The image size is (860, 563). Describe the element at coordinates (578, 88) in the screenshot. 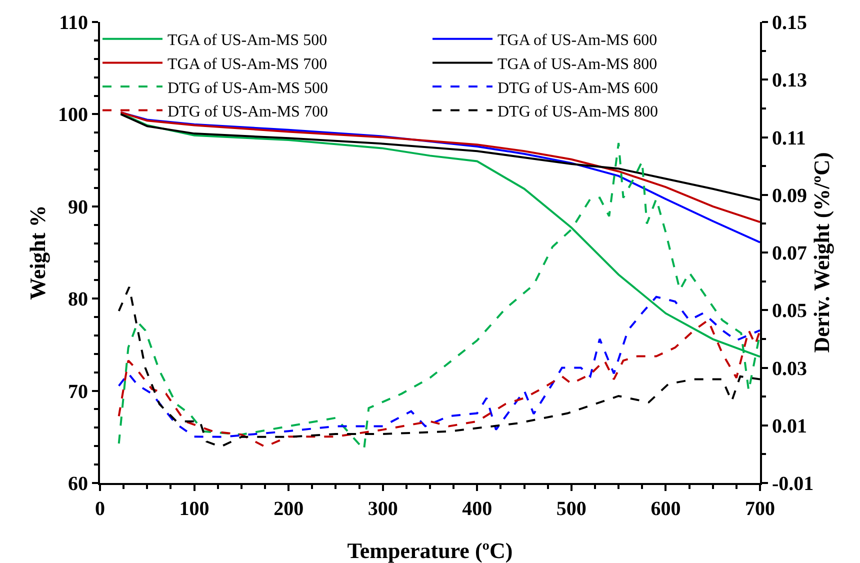

I see `legend-label: DTG of US-Am-MS 600` at that location.